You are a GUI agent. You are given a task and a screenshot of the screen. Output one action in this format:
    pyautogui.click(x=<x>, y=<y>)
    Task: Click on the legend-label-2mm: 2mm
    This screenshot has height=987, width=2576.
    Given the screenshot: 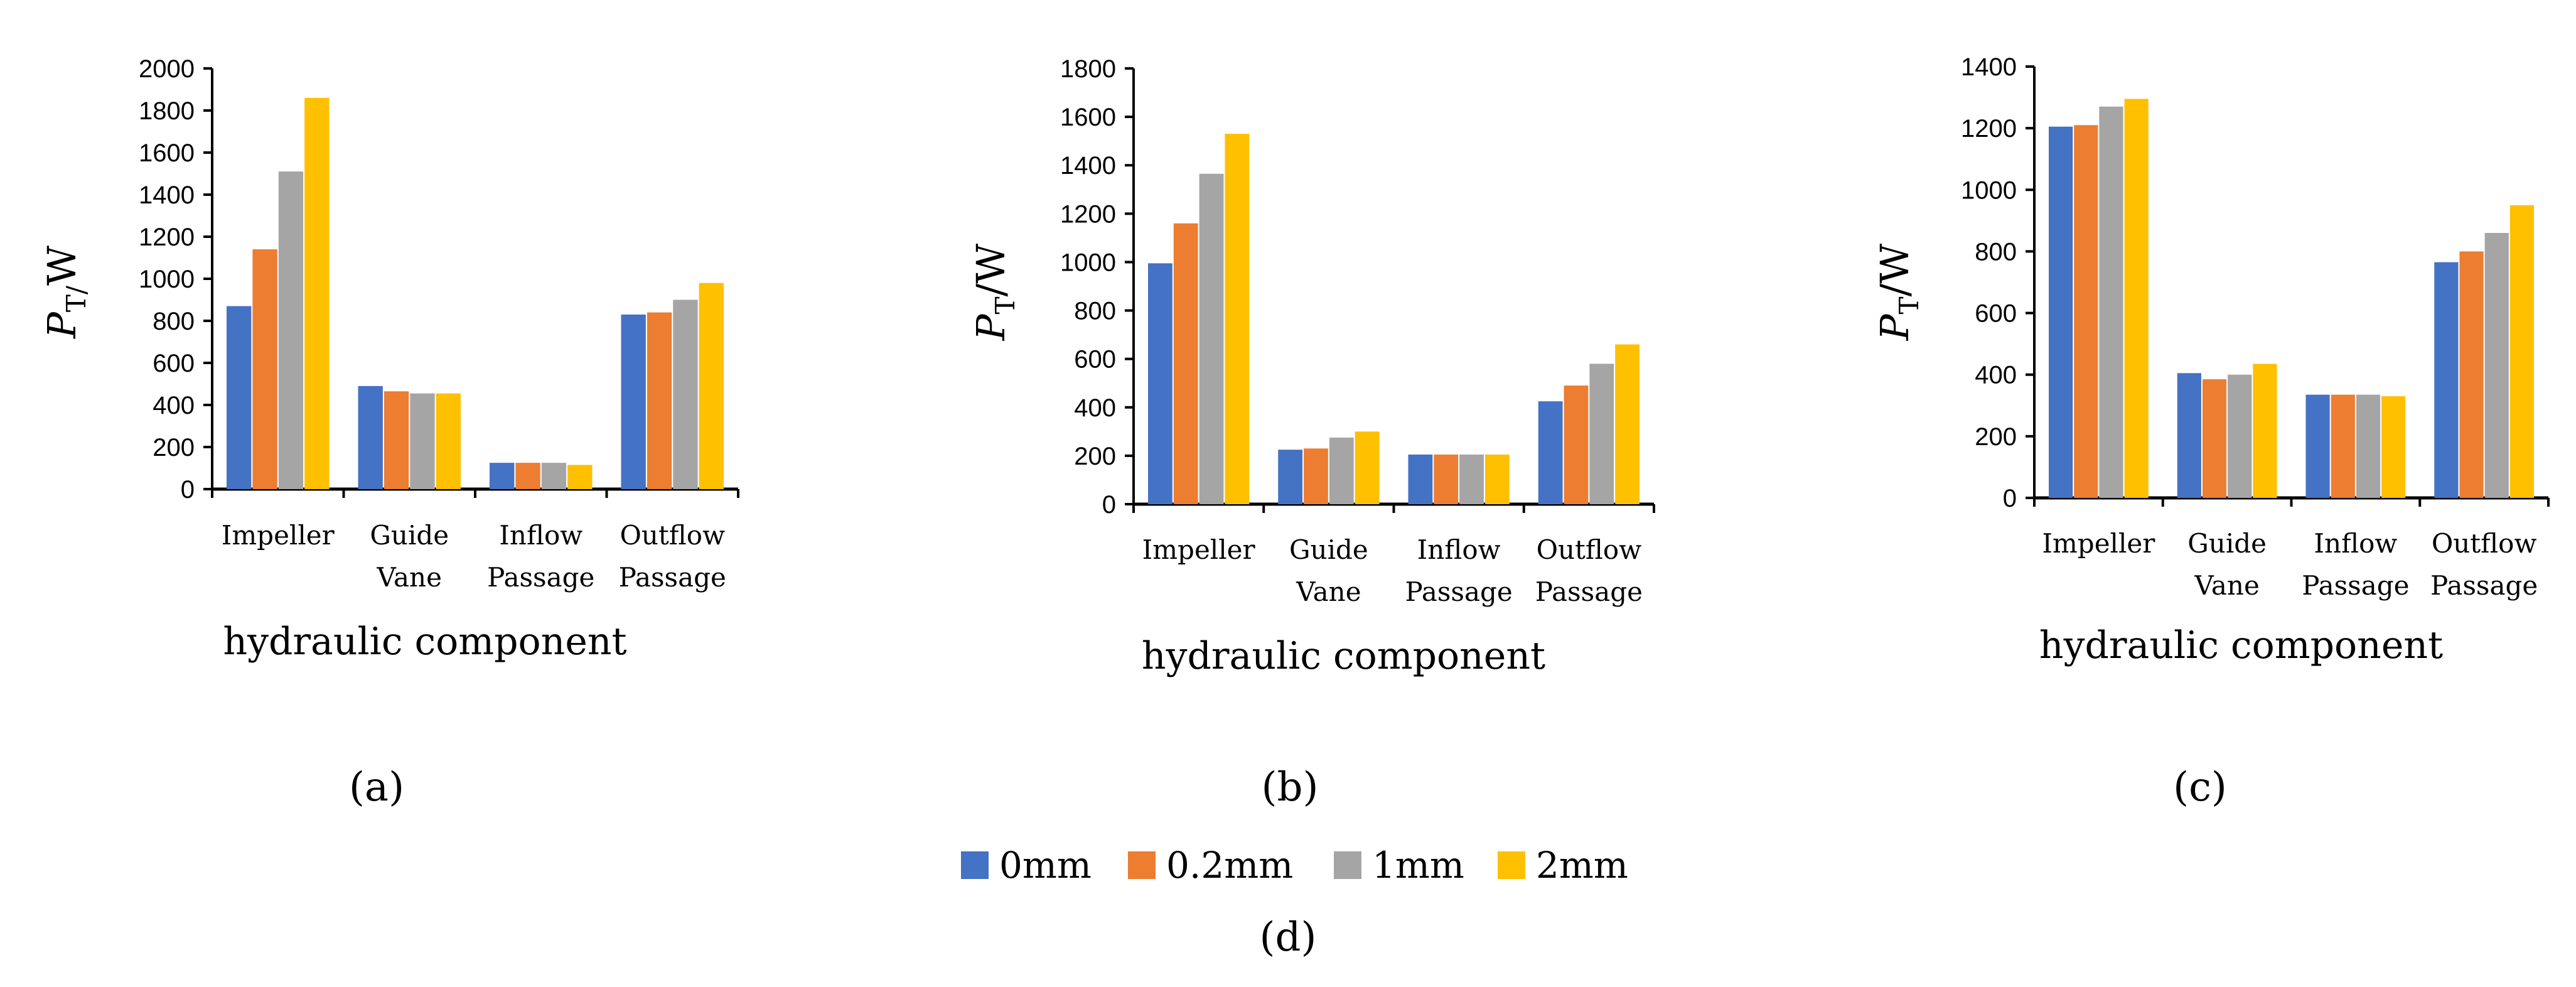 What is the action you would take?
    pyautogui.click(x=1582, y=866)
    